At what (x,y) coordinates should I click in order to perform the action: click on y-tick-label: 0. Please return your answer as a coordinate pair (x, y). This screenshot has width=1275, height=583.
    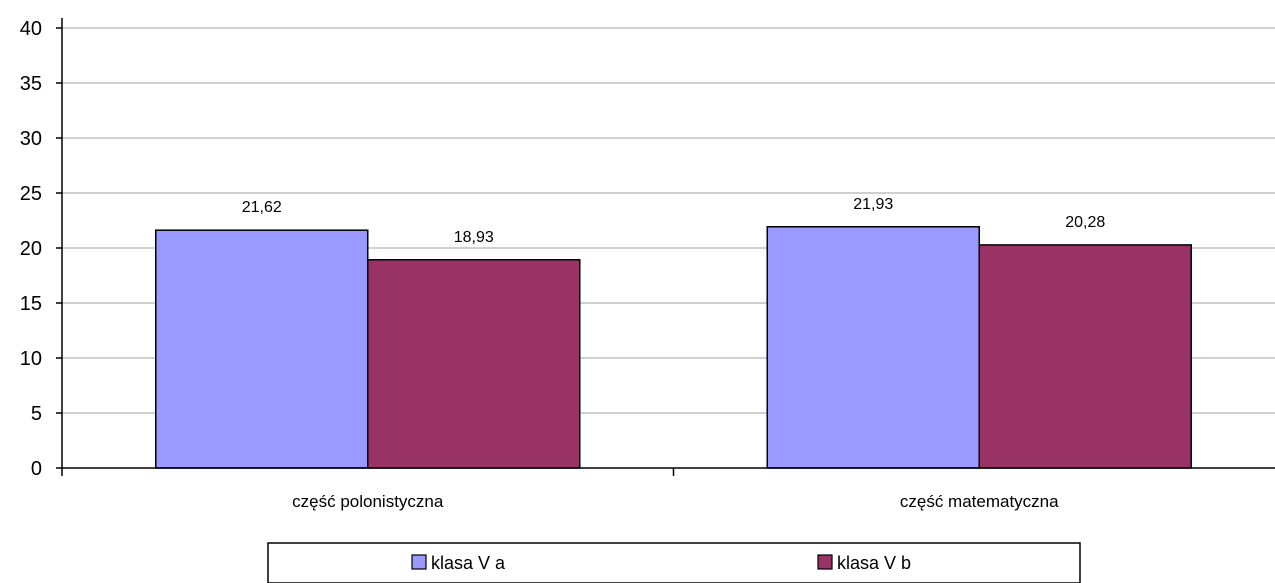
    Looking at the image, I should click on (36, 469).